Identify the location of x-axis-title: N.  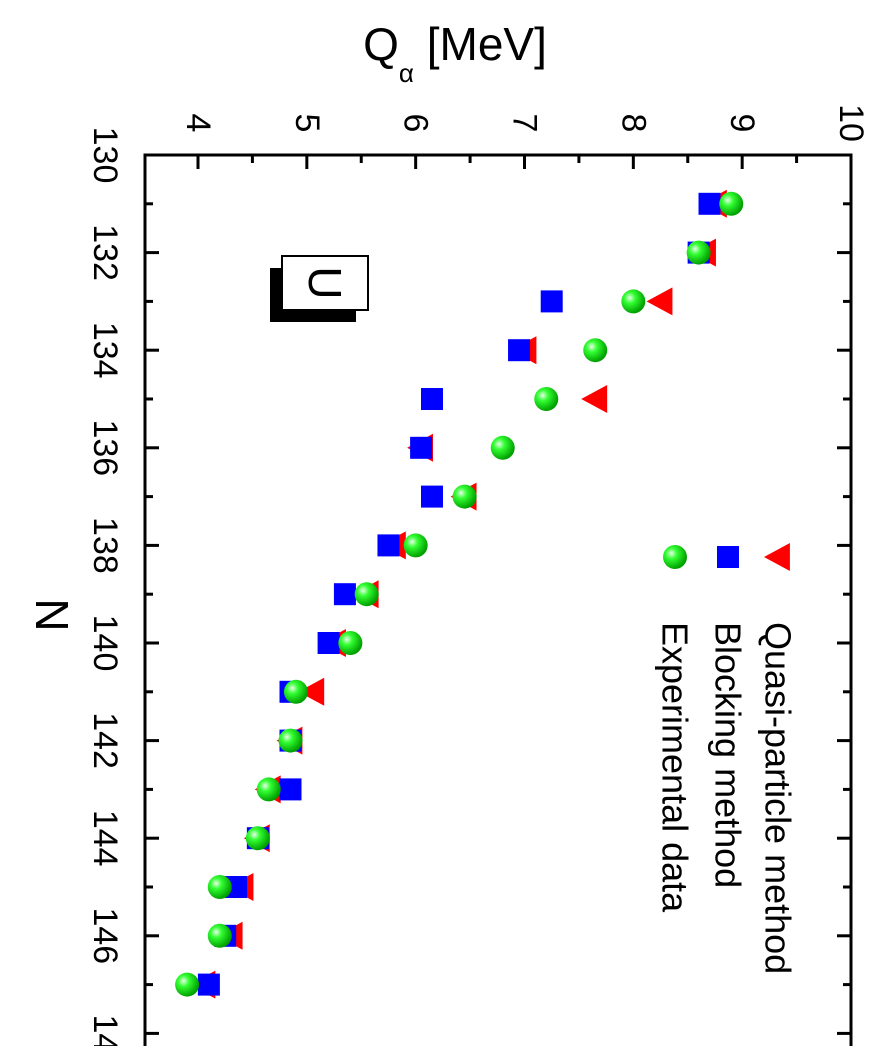
(52, 614).